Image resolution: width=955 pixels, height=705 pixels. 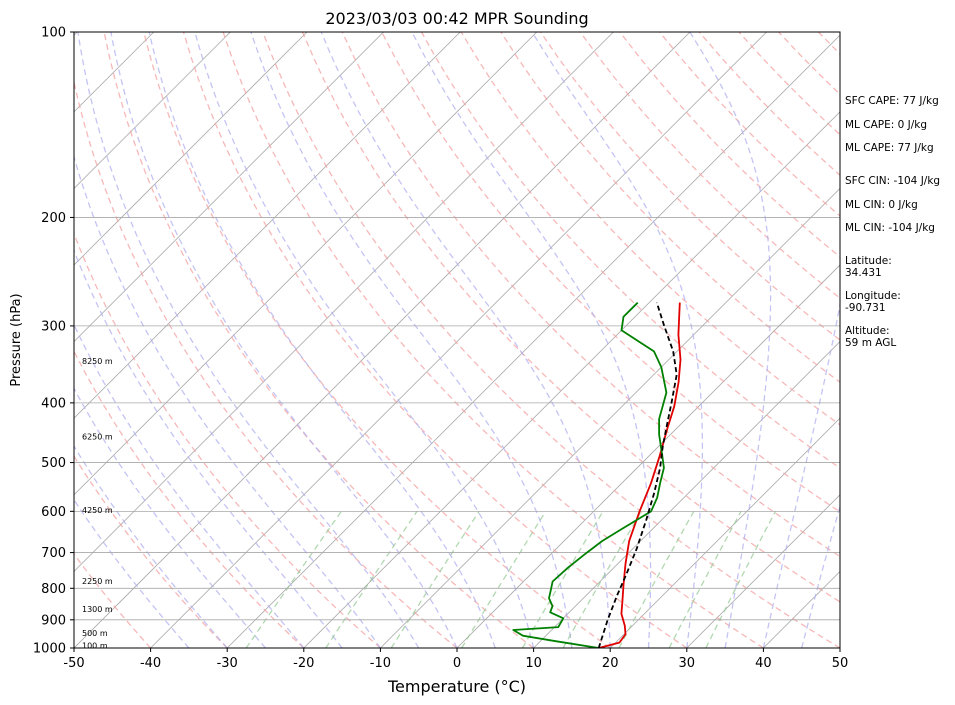 I want to click on height-label: 500 m, so click(x=95, y=633).